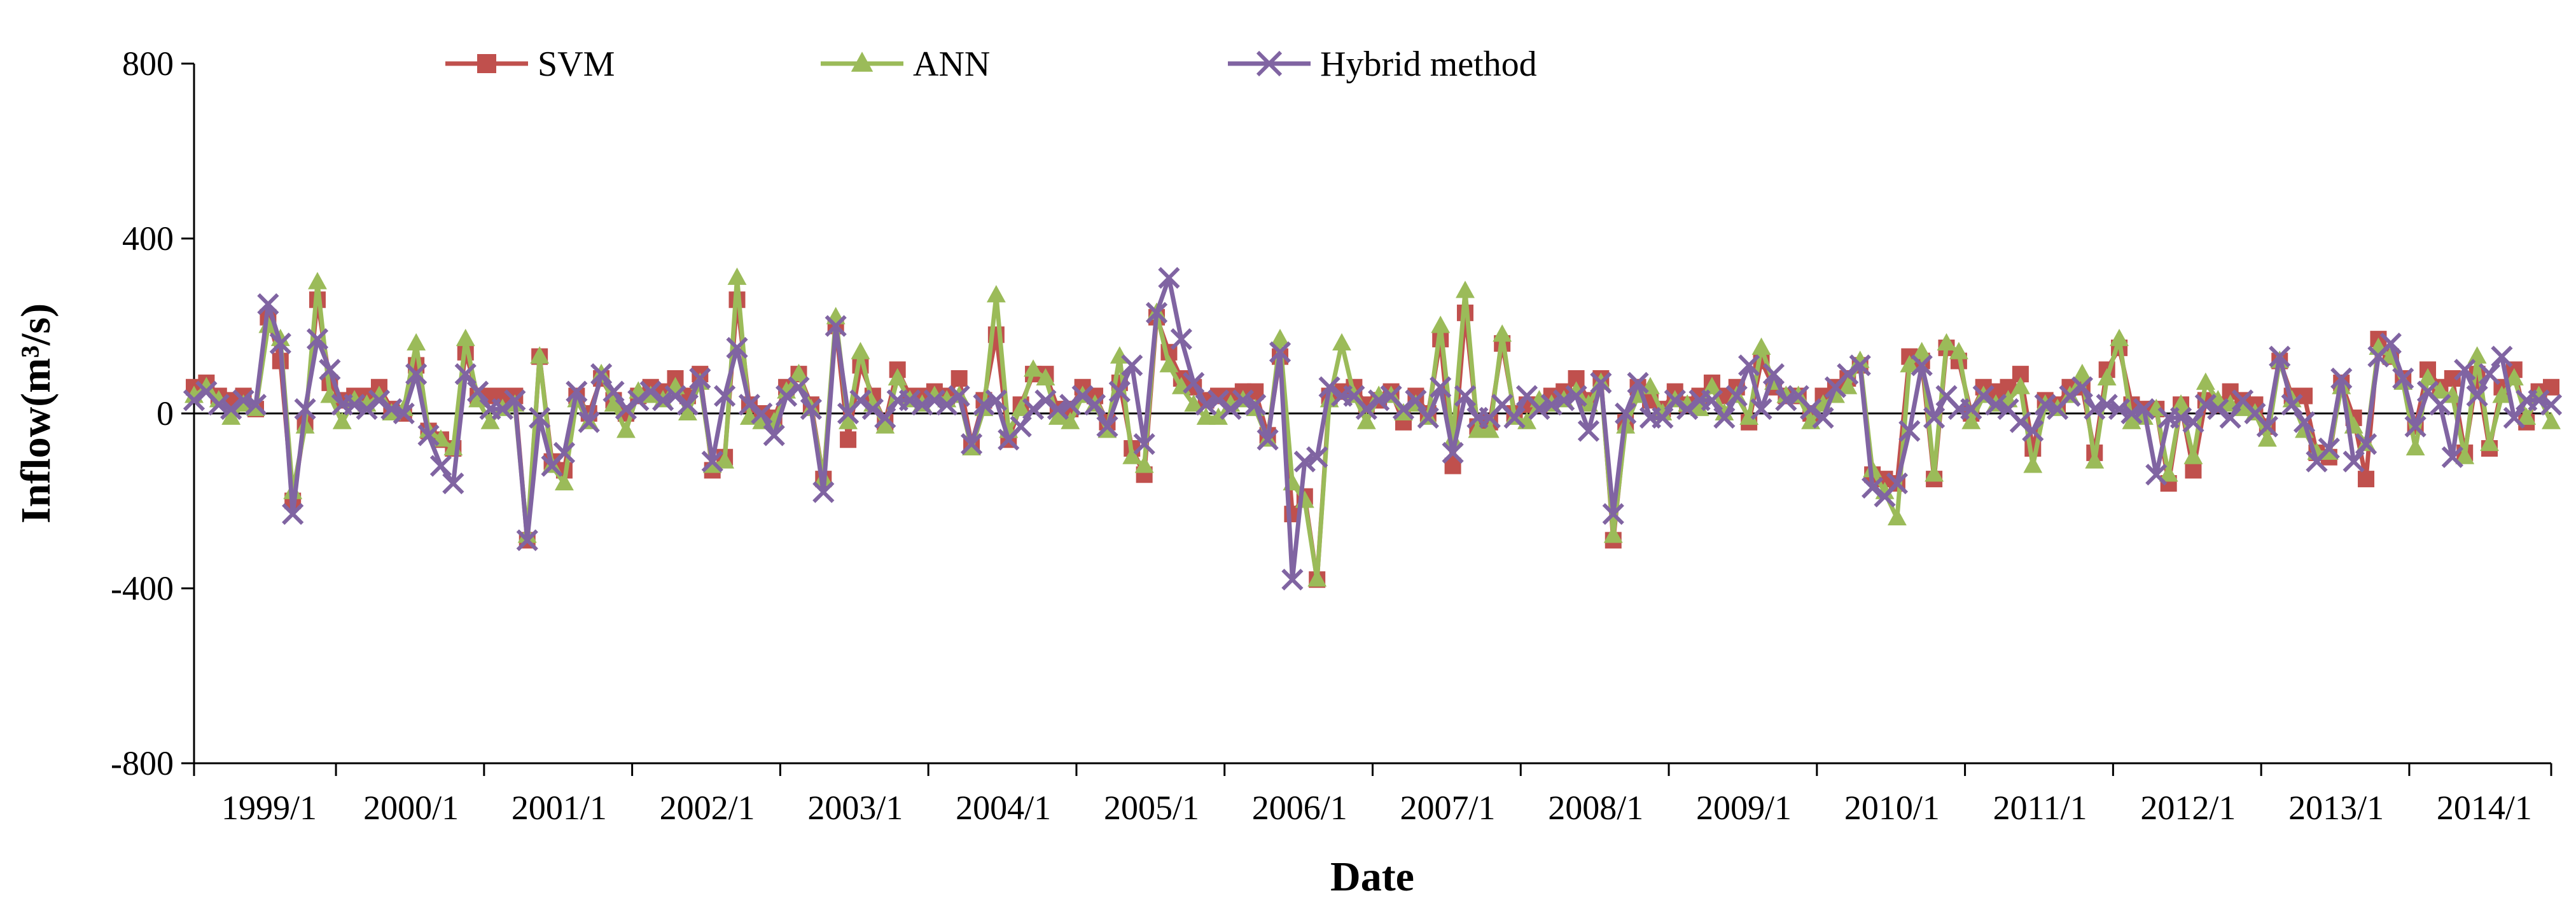  Describe the element at coordinates (1596, 808) in the screenshot. I see `x-tick-label: 2008/1` at that location.